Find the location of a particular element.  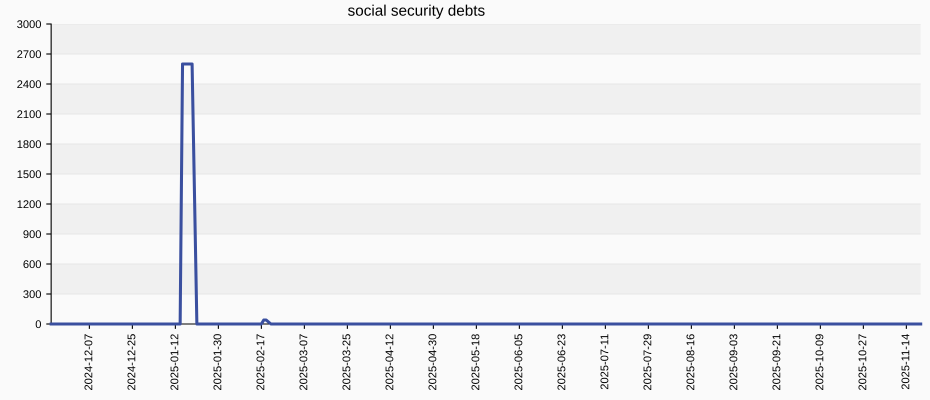

y-tick-label: 1800 is located at coordinates (29, 144).